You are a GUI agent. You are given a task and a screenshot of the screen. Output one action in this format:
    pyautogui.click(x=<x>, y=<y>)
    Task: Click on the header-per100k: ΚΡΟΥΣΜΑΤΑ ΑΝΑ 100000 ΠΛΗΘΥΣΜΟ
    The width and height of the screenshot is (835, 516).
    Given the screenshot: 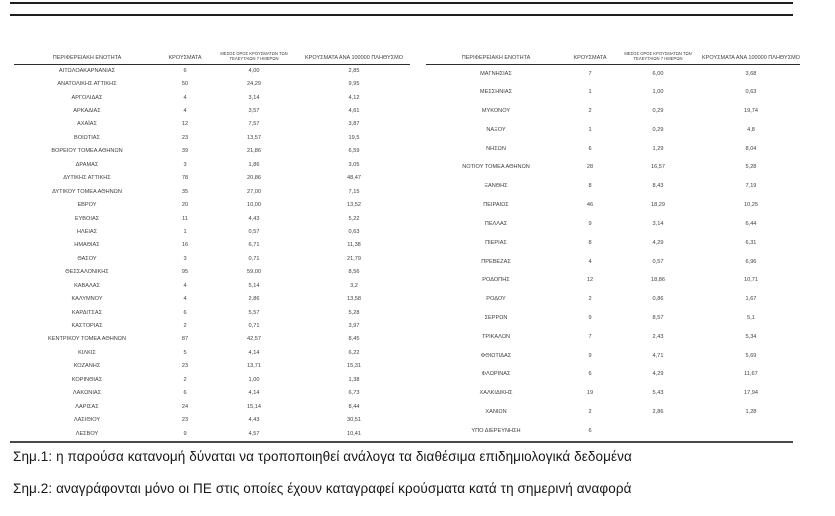 What is the action you would take?
    pyautogui.click(x=354, y=56)
    